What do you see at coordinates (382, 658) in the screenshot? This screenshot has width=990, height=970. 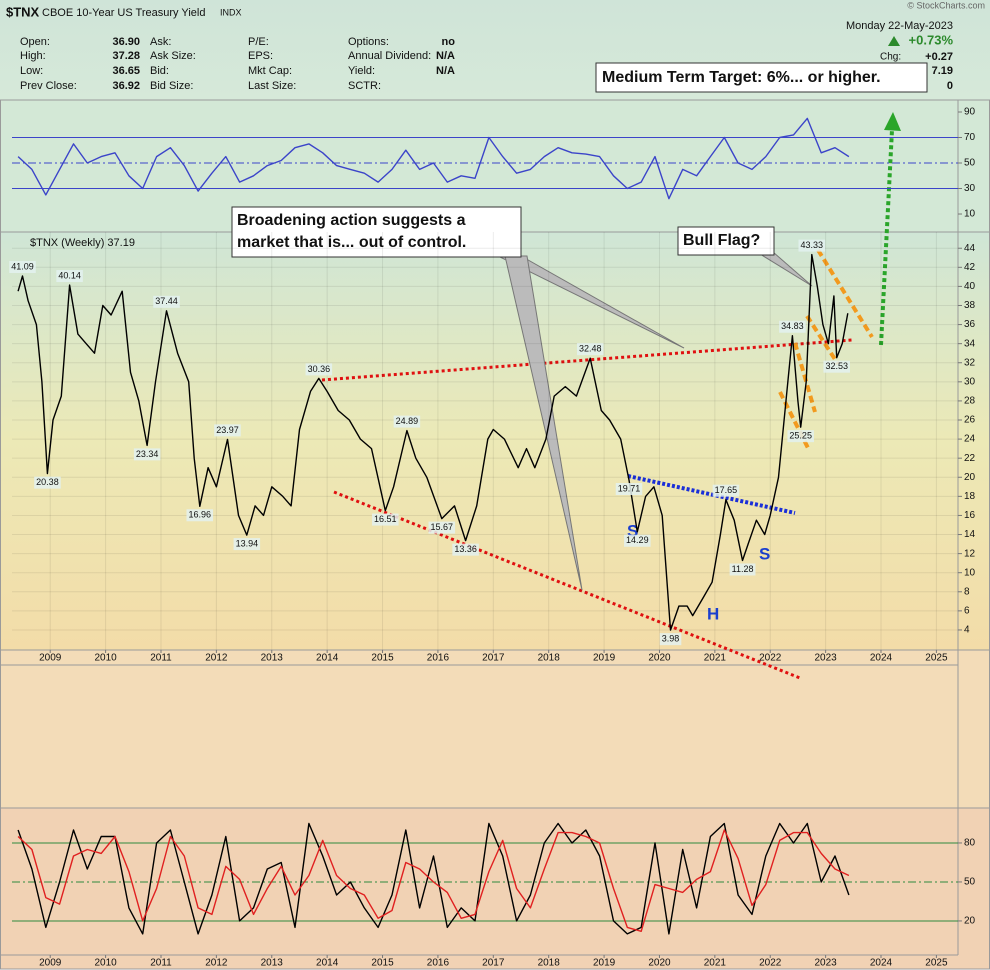 I see `x-tick-label: 2015` at bounding box center [382, 658].